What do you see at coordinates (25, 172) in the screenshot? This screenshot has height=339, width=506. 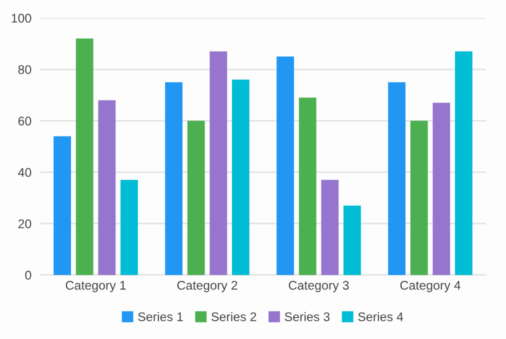 I see `y-tick-label: 40` at bounding box center [25, 172].